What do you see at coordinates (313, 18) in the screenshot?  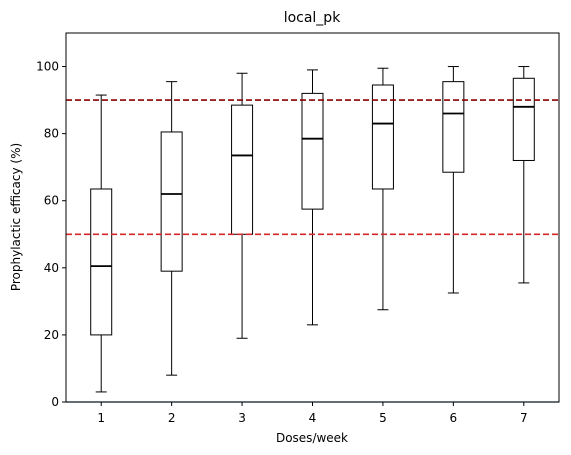 I see `chart-title: local_pk` at bounding box center [313, 18].